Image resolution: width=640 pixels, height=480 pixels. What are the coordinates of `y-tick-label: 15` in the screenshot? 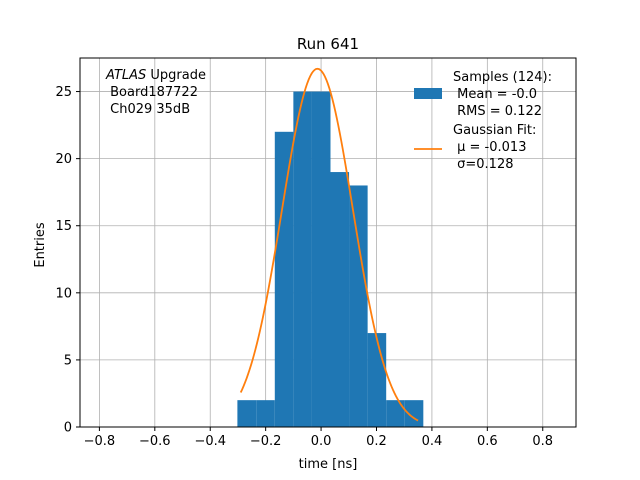 It's located at (63, 226).